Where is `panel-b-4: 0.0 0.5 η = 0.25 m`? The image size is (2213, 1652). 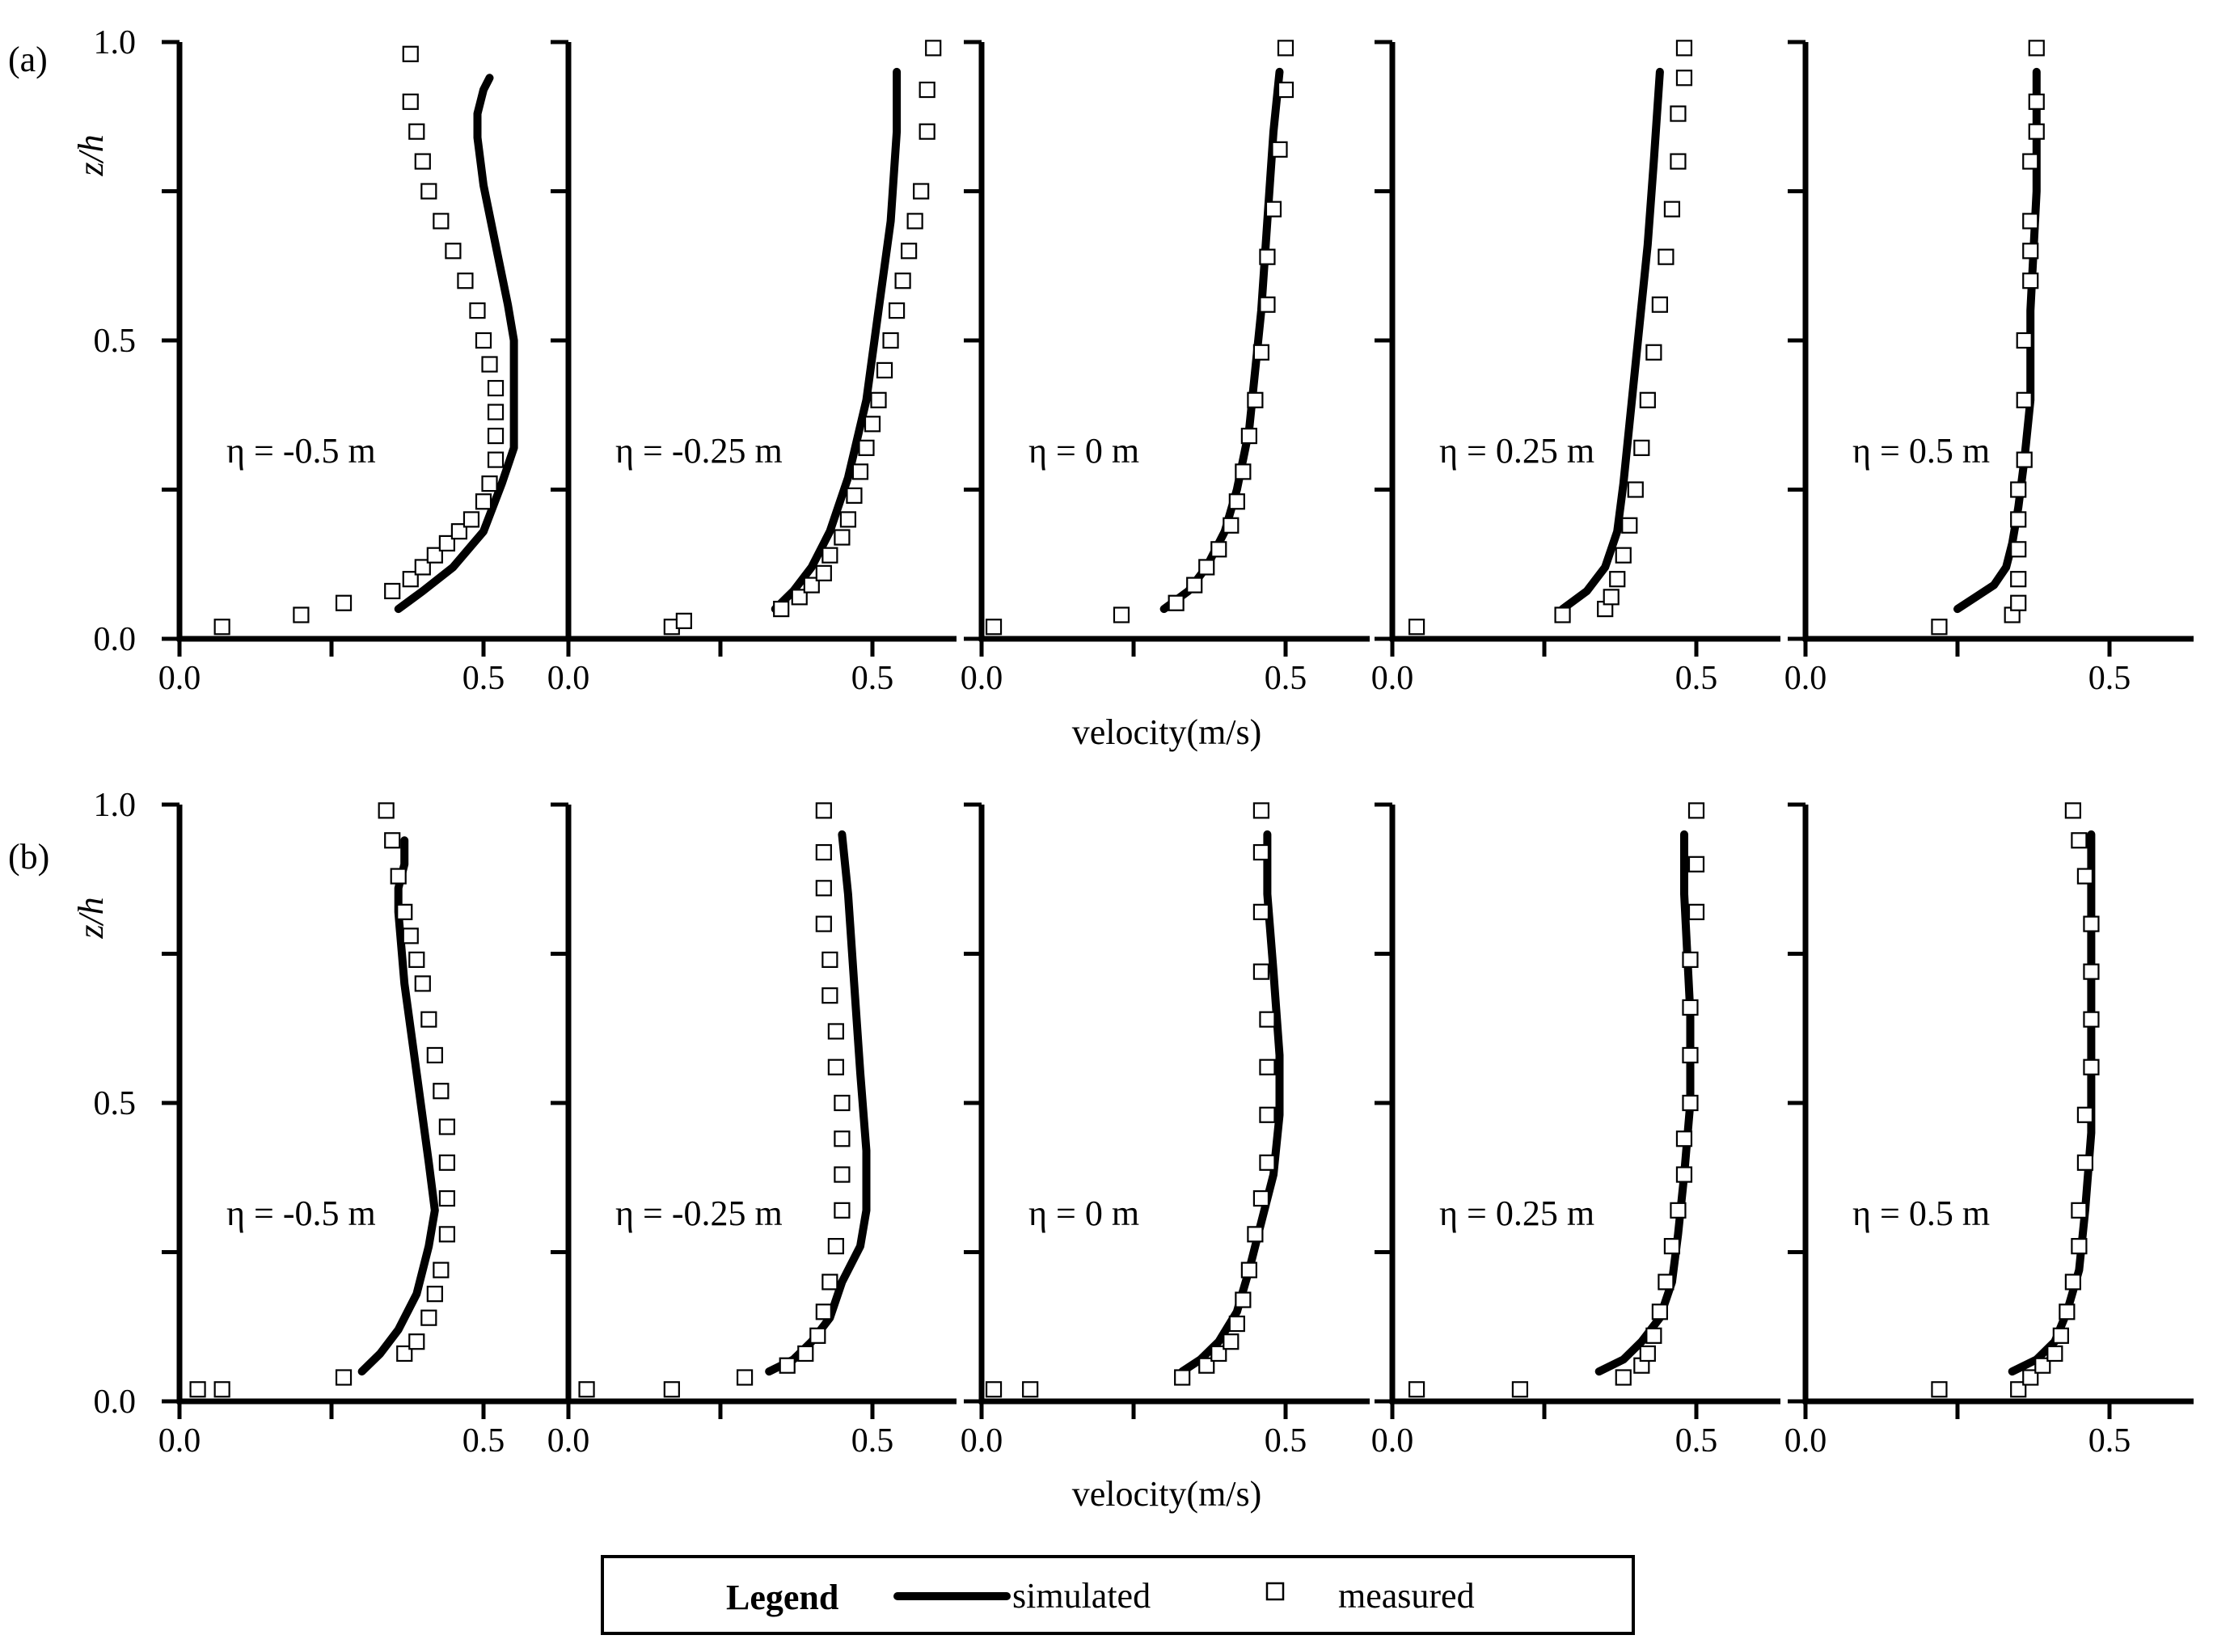 panel-b-4: 0.0 0.5 η = 0.25 m is located at coordinates (1575, 1131).